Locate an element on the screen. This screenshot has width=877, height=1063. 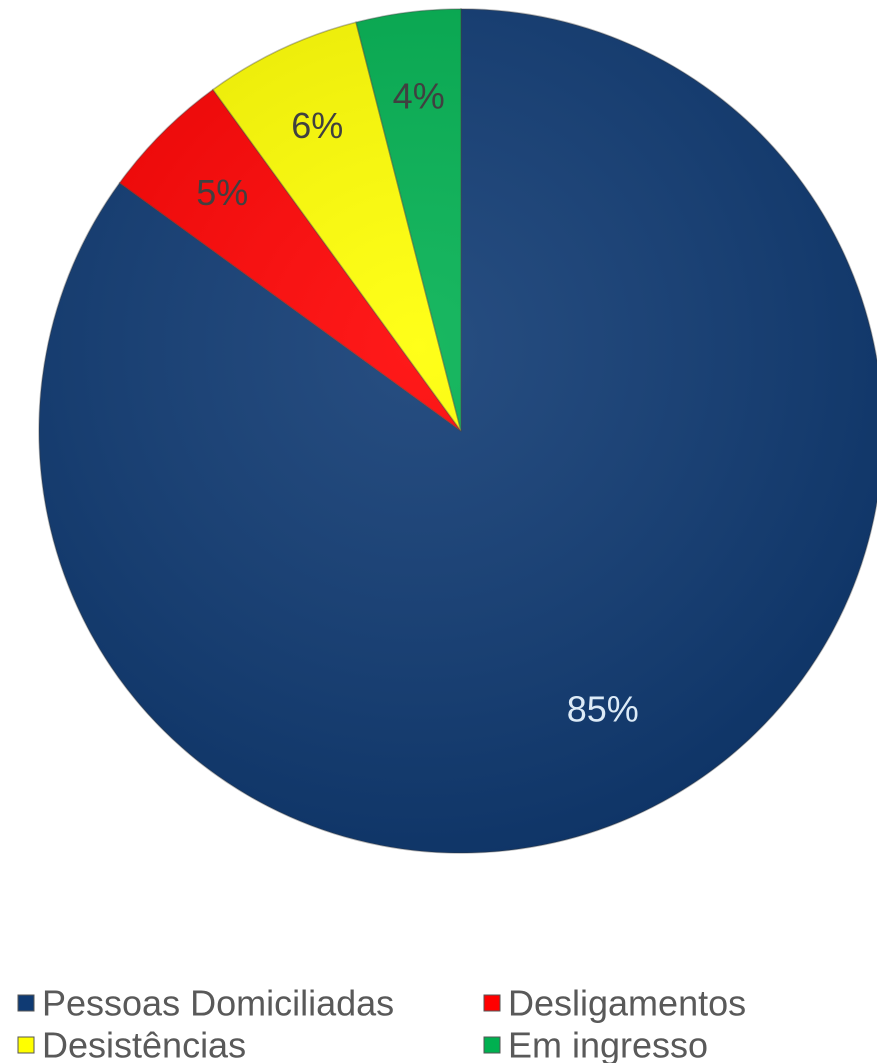
legend-item-desistencias: Desistências is located at coordinates (131, 1044).